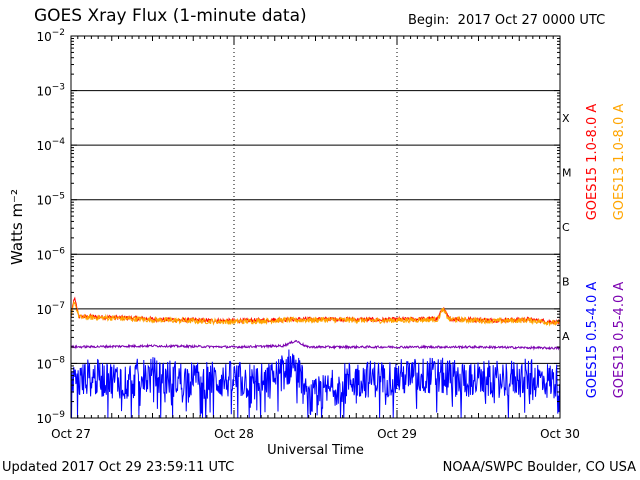  What do you see at coordinates (566, 336) in the screenshot?
I see `flare-class-label: A` at bounding box center [566, 336].